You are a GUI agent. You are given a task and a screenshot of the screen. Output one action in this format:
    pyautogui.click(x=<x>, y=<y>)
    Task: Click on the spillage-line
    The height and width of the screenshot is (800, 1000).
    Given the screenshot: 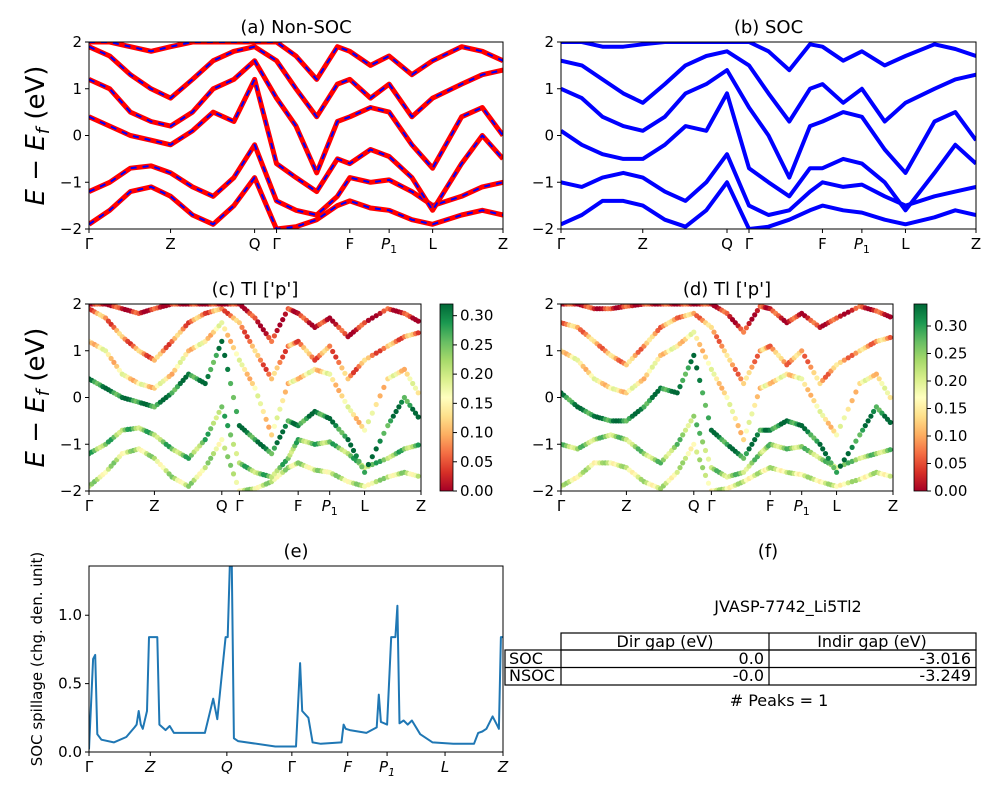 What is the action you would take?
    pyautogui.click(x=296, y=658)
    